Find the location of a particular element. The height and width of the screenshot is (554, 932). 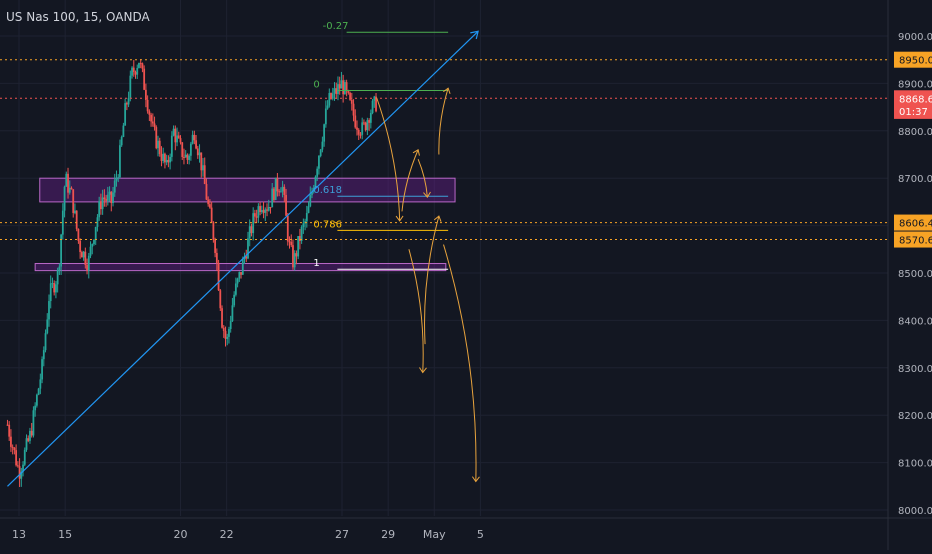

fib-level-label: 0.786 is located at coordinates (327, 224).